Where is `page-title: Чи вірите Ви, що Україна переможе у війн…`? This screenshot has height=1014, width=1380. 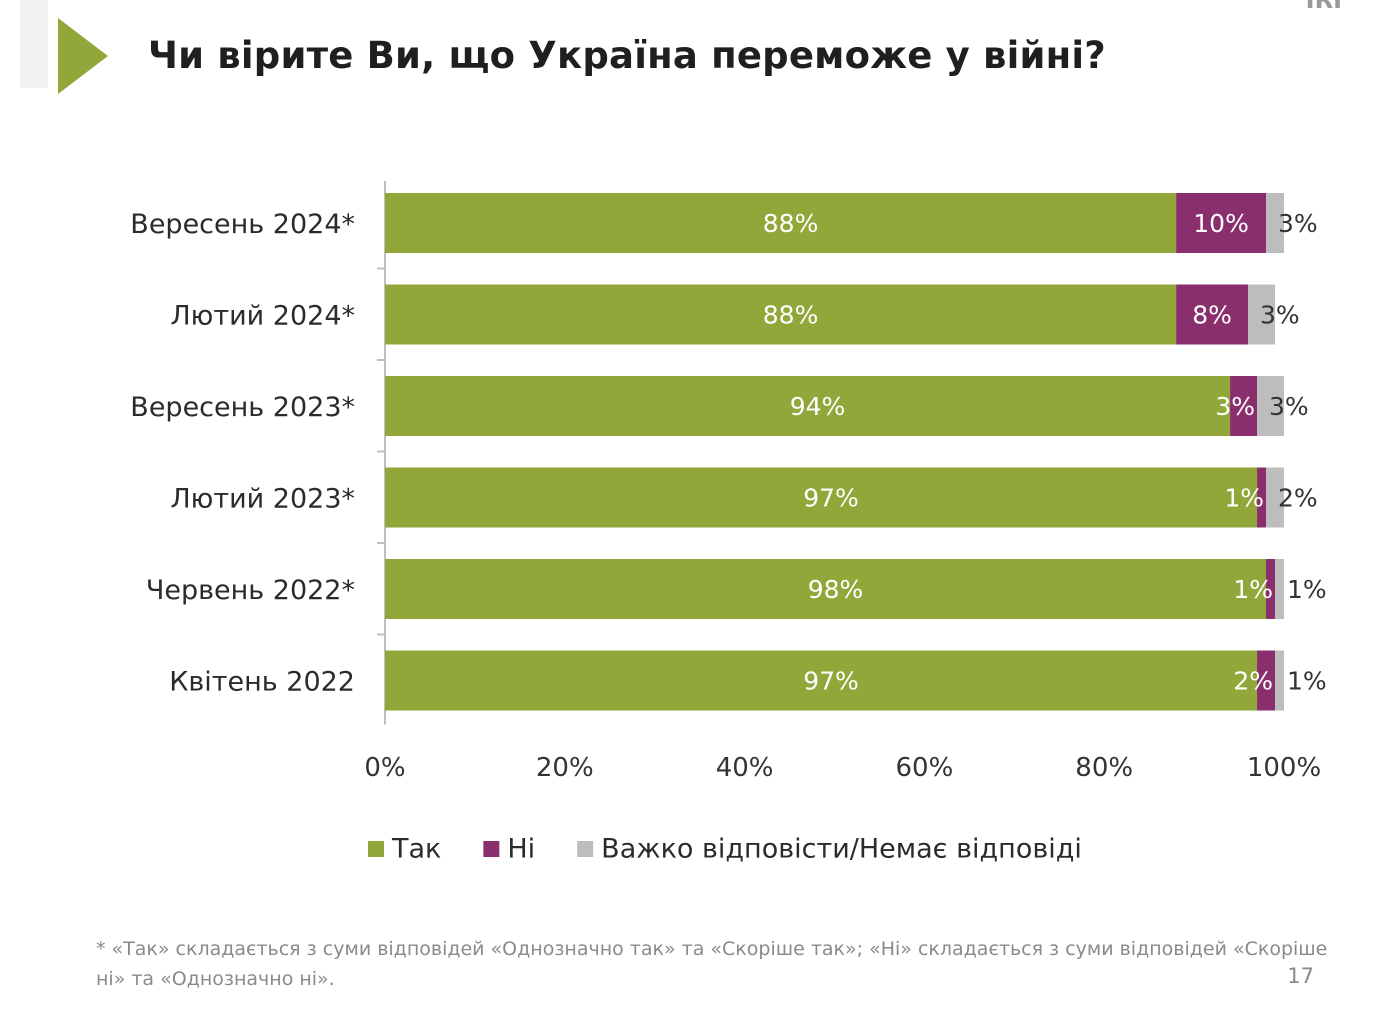
page-title: Чи вірите Ви, що Україна переможе у війн… is located at coordinates (627, 55).